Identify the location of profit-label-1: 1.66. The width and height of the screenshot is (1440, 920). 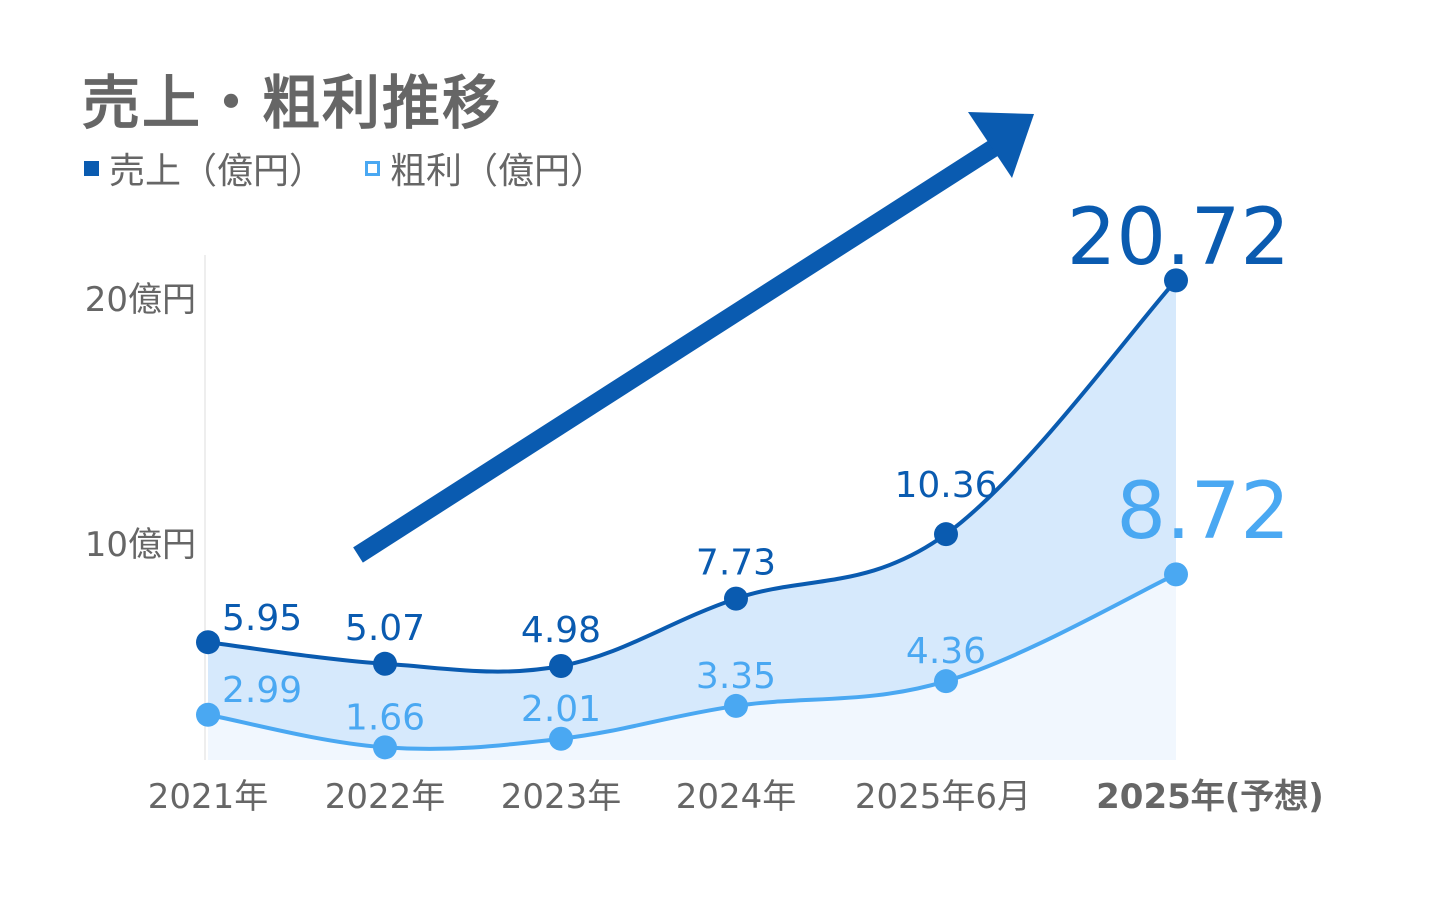
(385, 717).